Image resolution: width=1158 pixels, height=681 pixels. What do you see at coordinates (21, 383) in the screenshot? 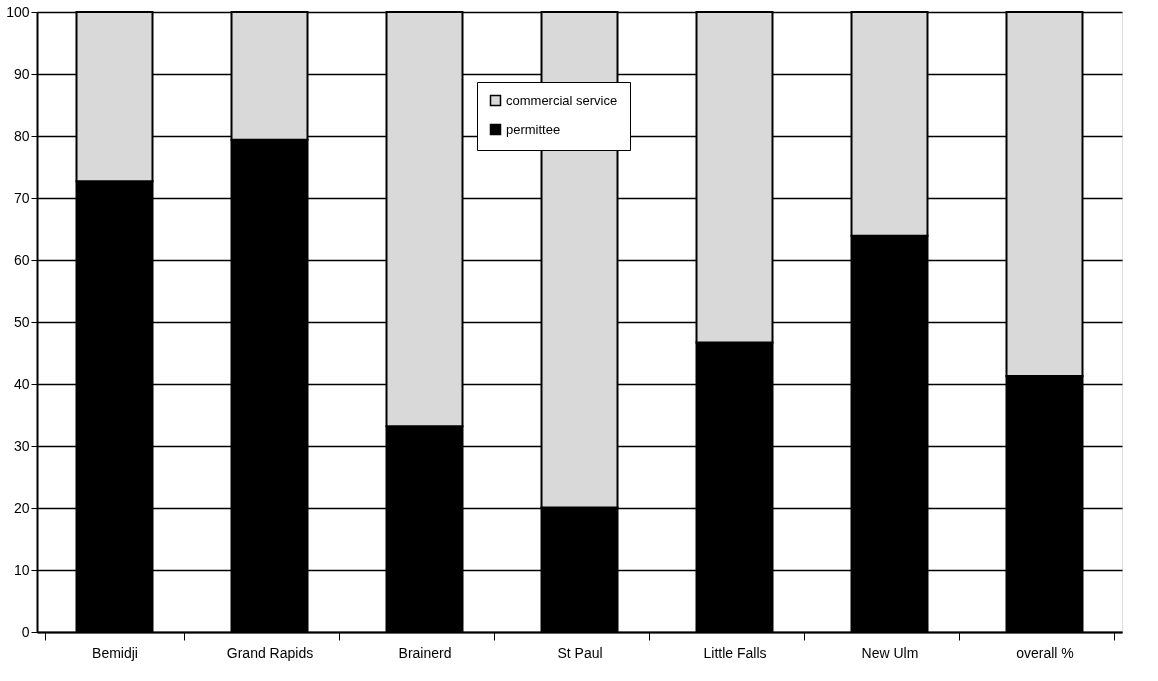
I see `y-tick-label: 40` at bounding box center [21, 383].